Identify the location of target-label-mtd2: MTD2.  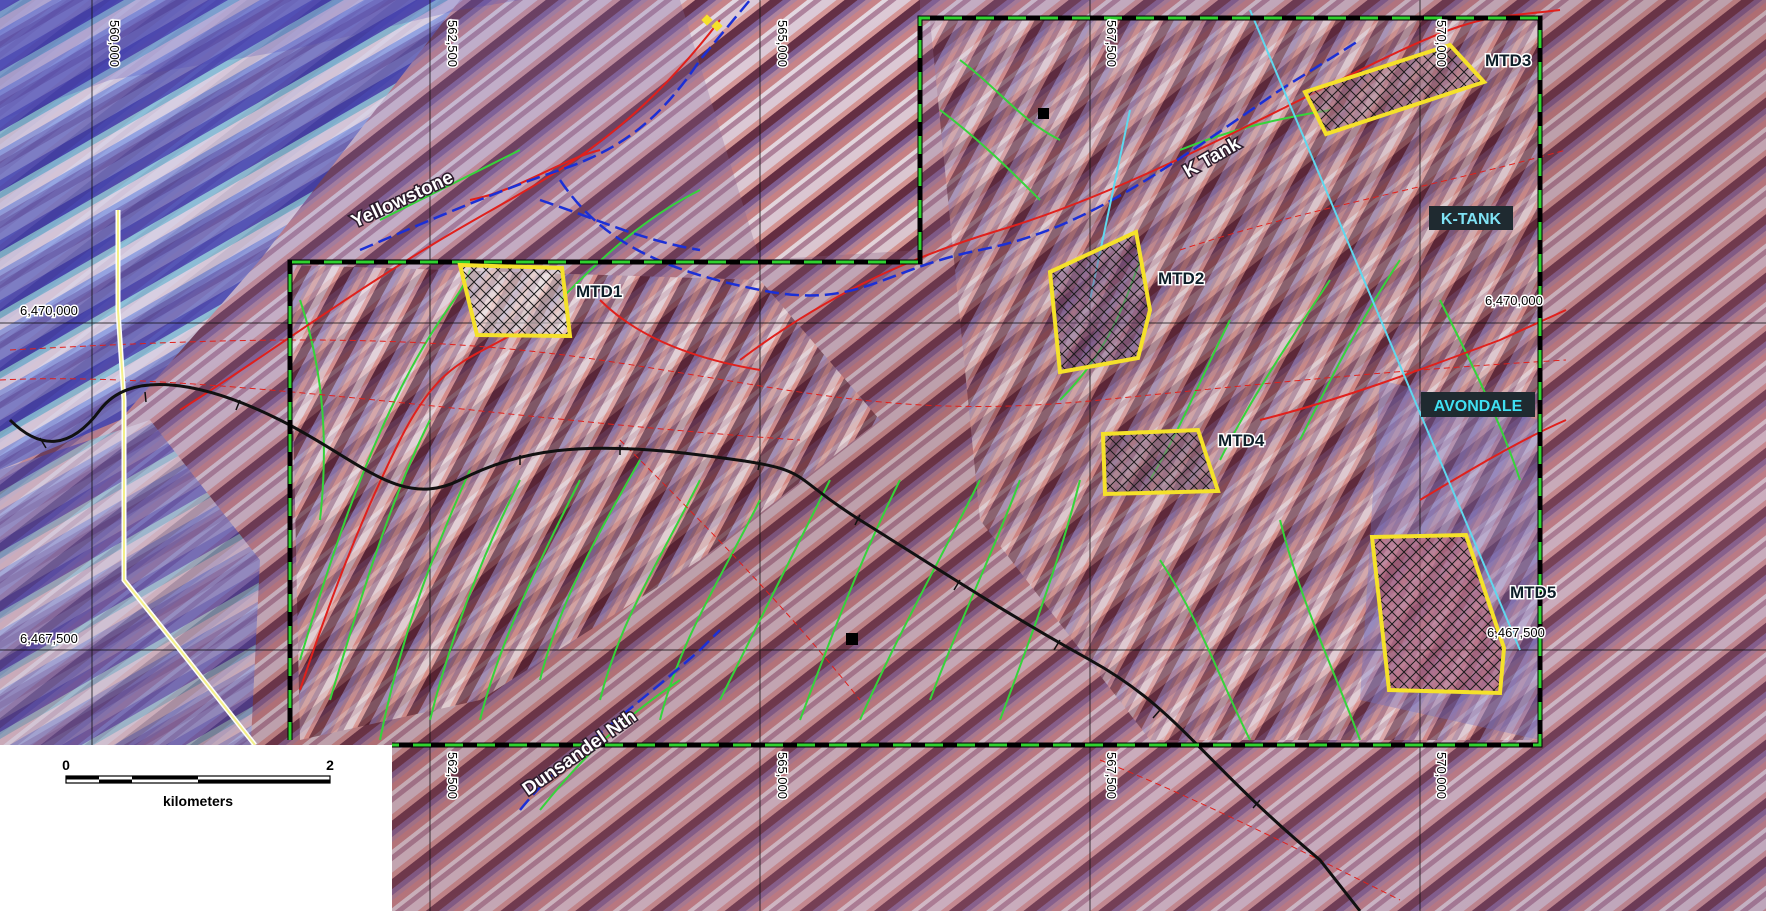
(1181, 278).